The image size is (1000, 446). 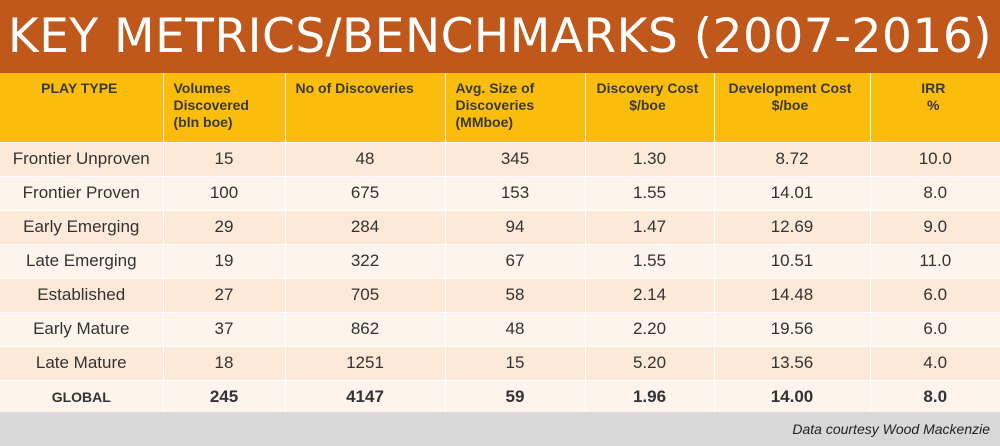 What do you see at coordinates (365, 328) in the screenshot?
I see `cell-discoveries: 862` at bounding box center [365, 328].